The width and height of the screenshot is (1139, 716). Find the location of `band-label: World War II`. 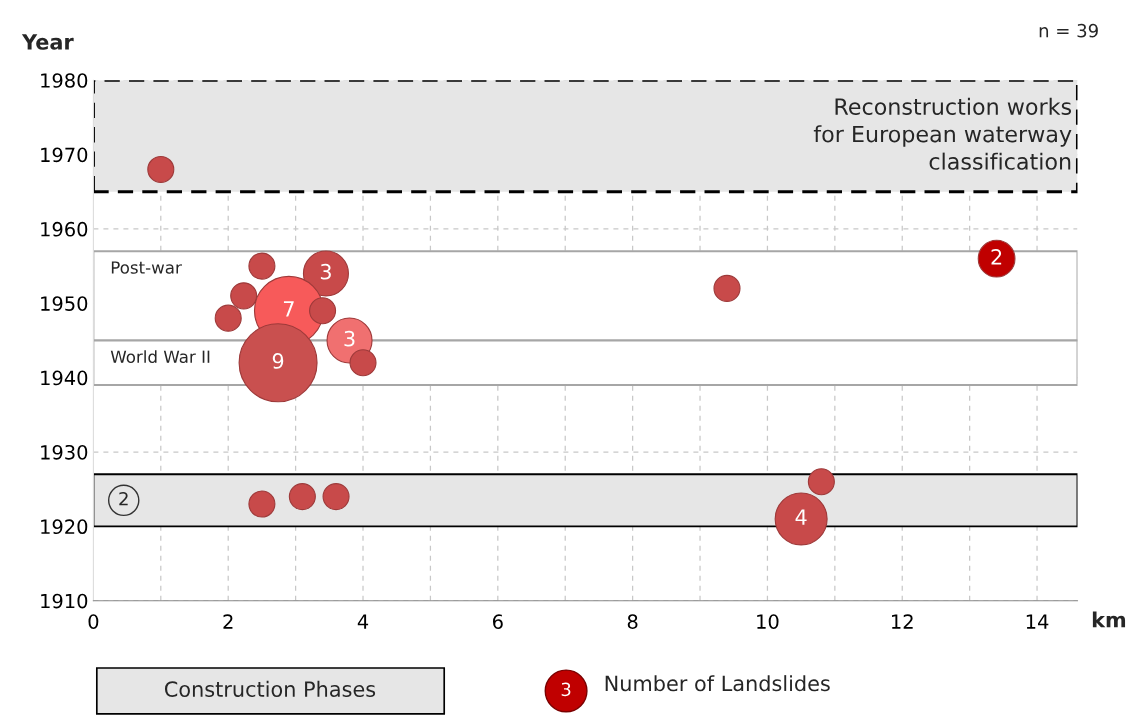

band-label: World War II is located at coordinates (160, 357).